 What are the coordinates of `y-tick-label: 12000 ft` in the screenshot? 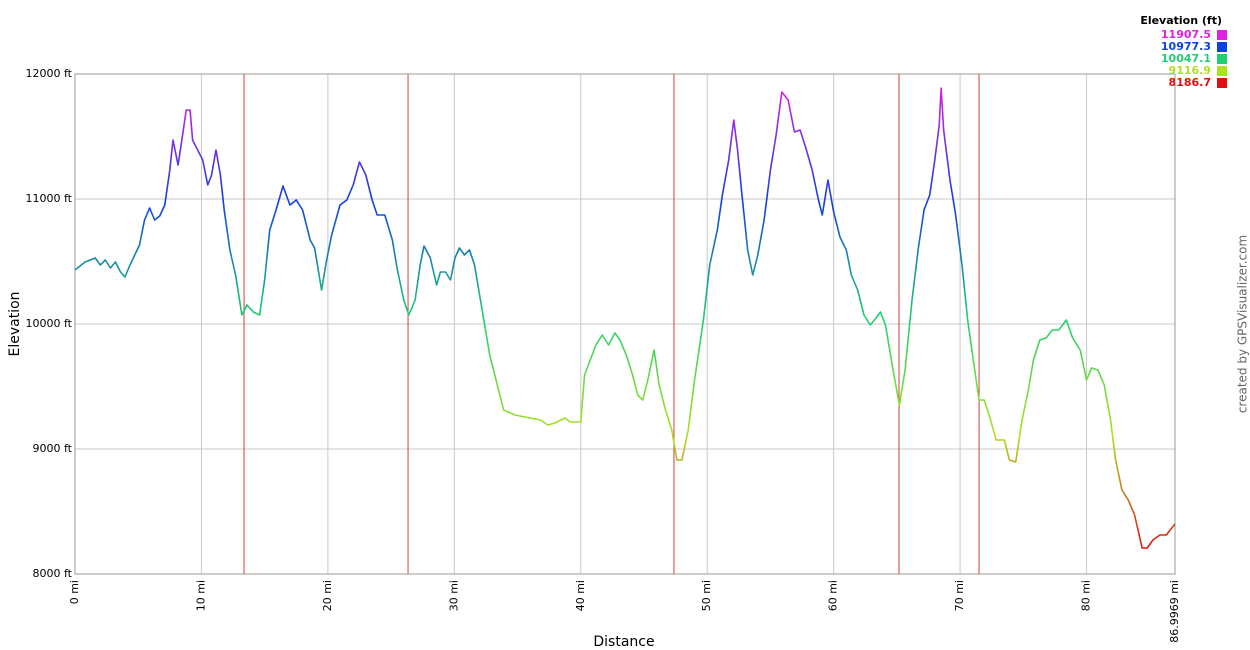 It's located at (49, 73).